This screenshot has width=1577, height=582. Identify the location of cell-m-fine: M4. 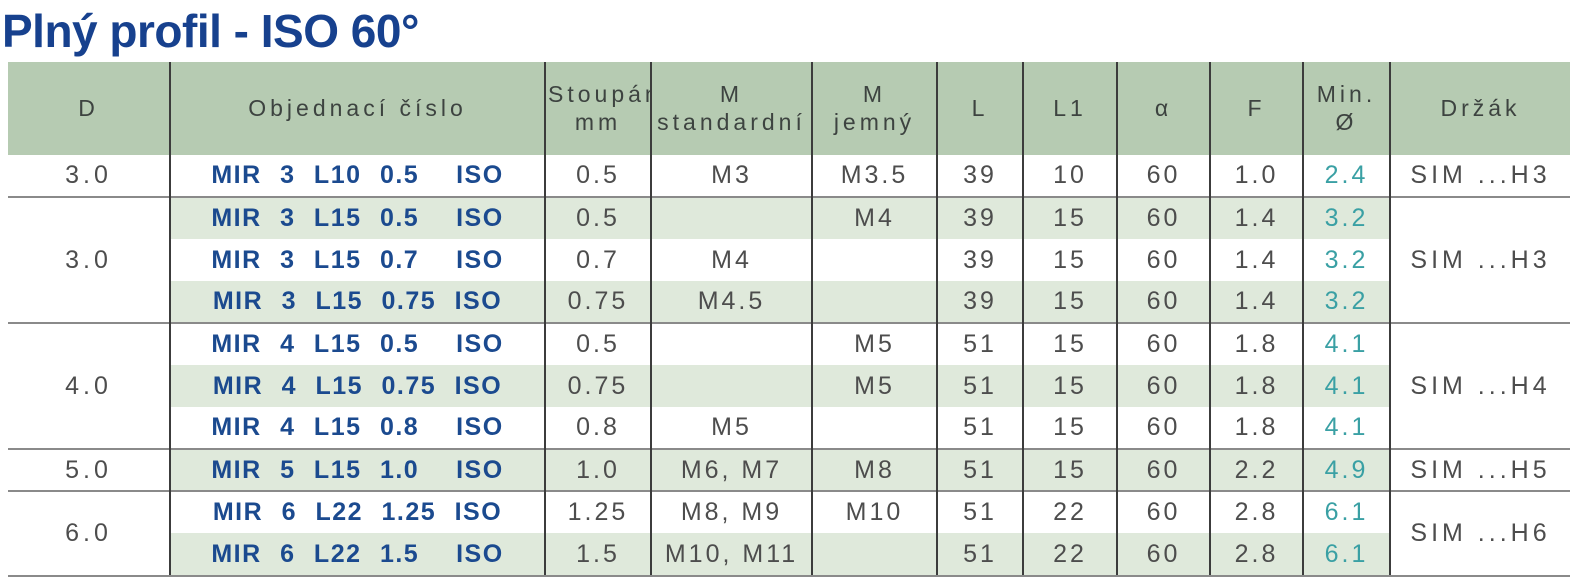
(874, 217).